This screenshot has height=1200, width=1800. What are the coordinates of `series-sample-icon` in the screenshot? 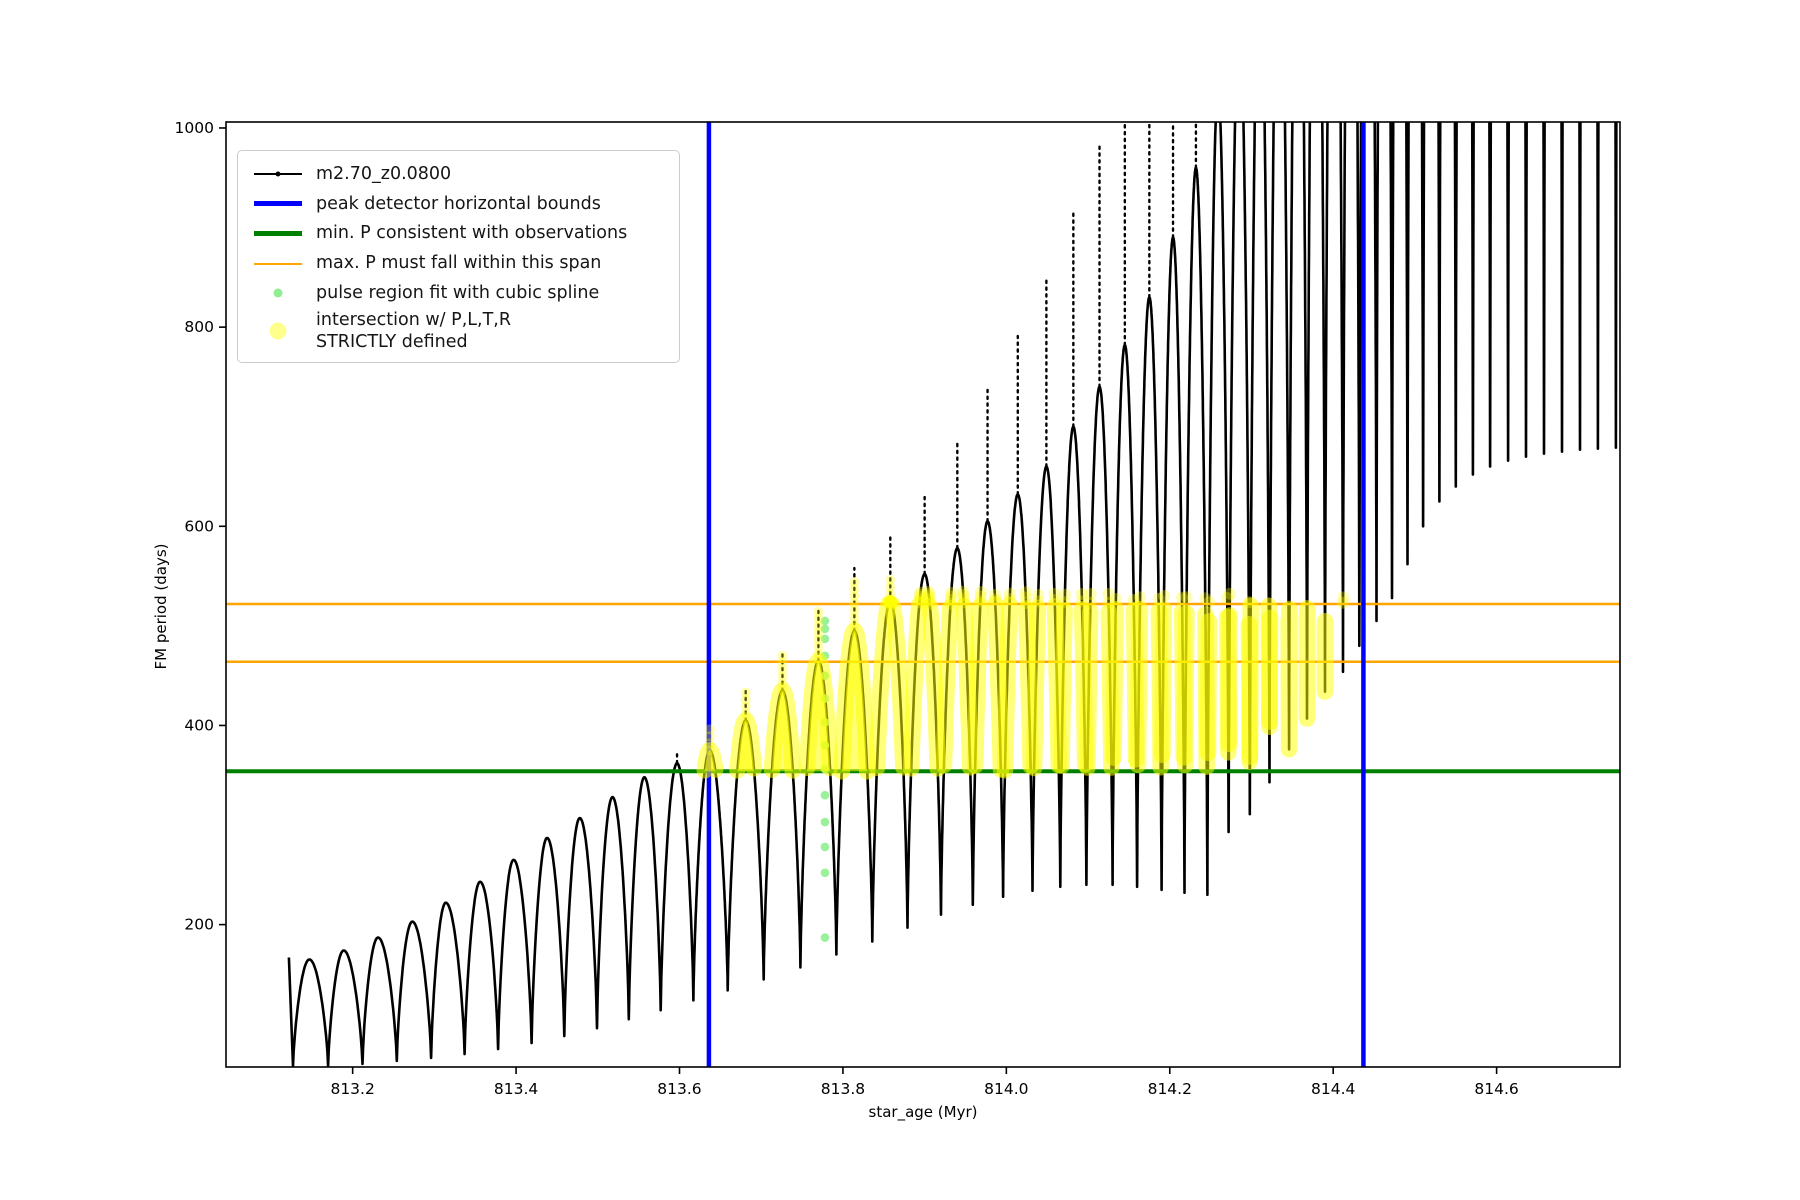 It's located at (278, 174).